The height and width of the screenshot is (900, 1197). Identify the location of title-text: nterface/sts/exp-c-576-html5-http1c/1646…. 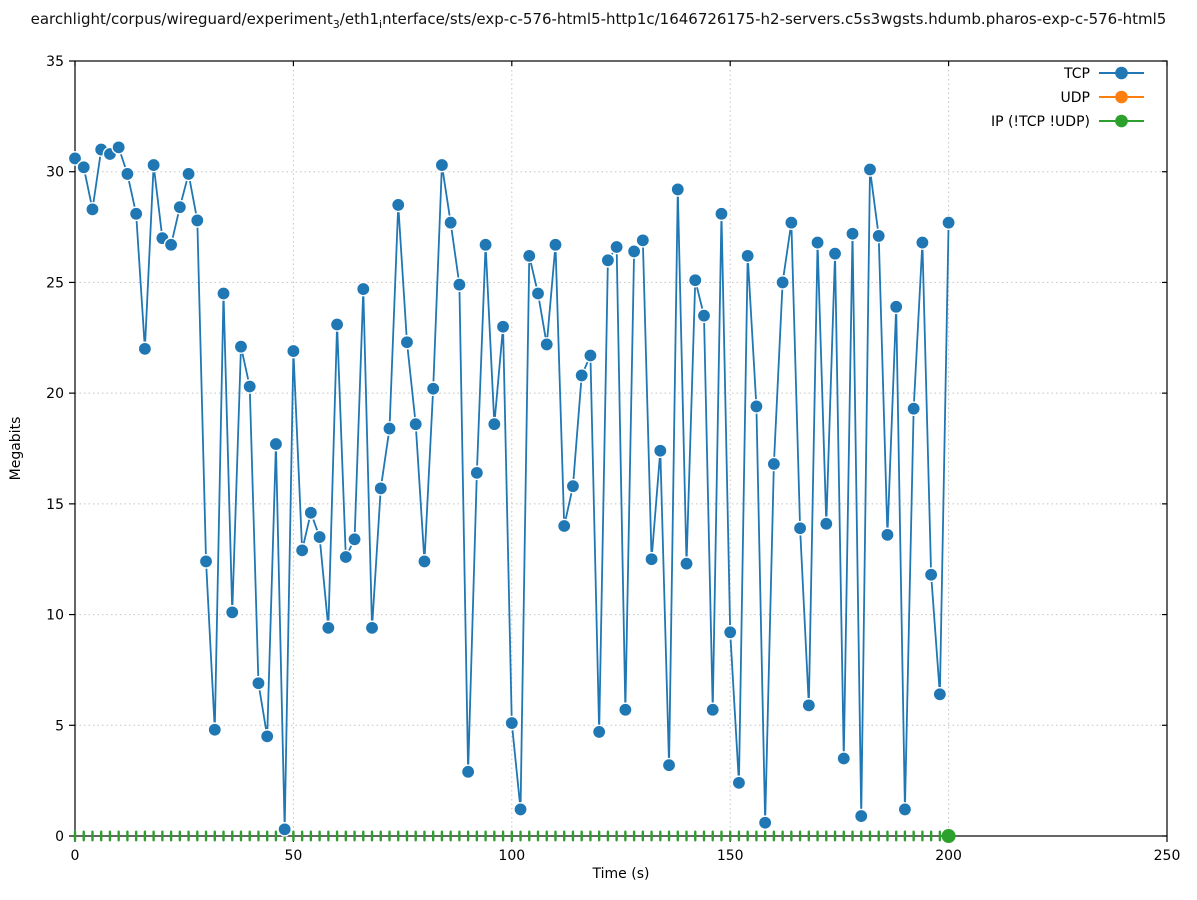
(774, 19).